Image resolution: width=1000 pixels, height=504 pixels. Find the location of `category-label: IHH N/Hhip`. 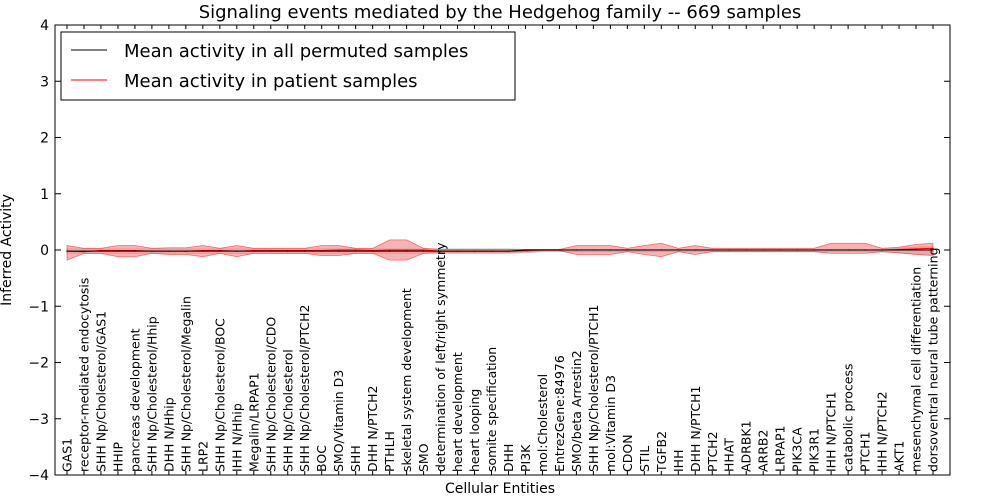

category-label: IHH N/Hhip is located at coordinates (236, 437).